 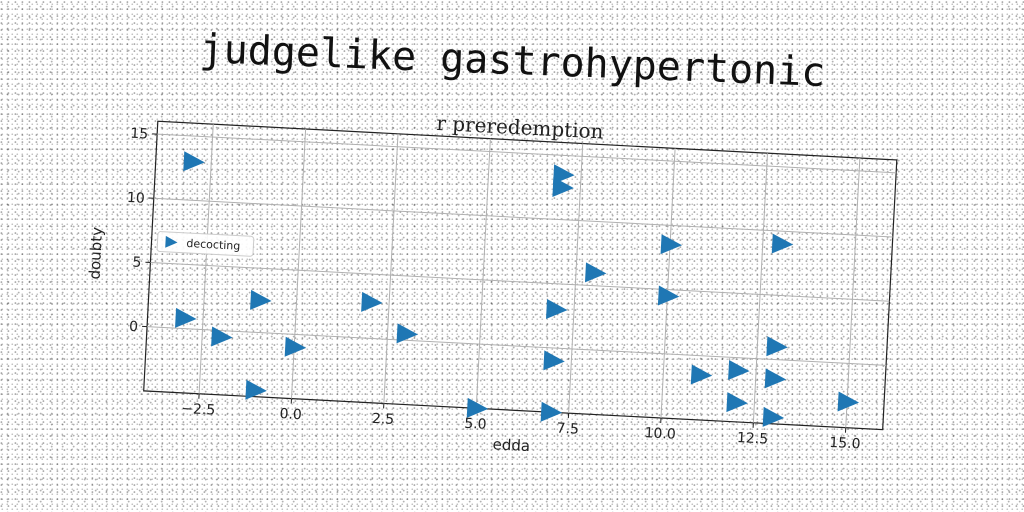 I want to click on y-axis-label: doubty, so click(x=95, y=252).